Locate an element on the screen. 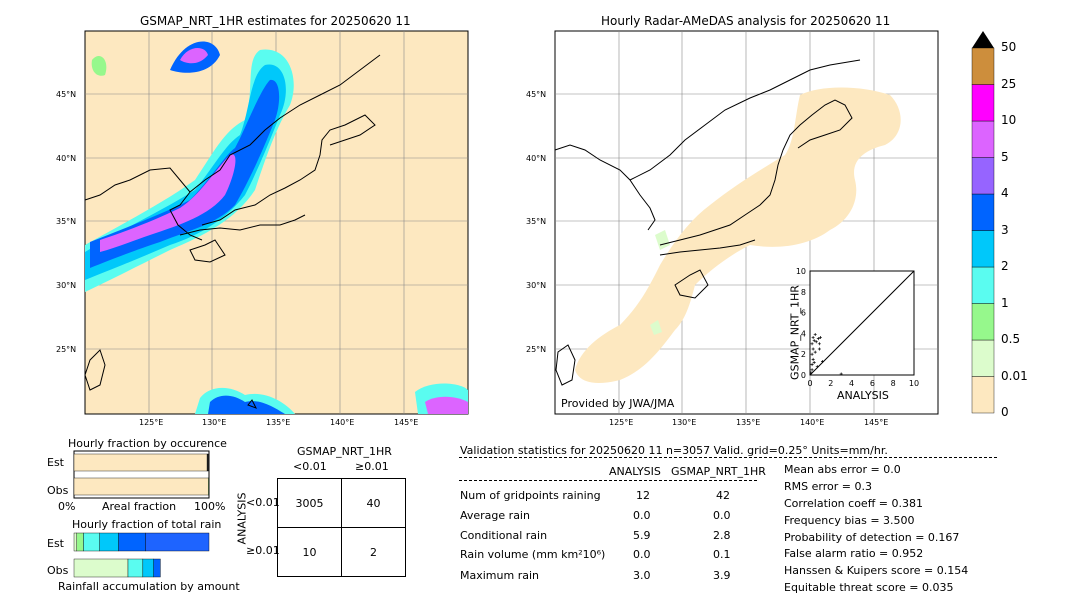  right-lon-label-125: 125°E is located at coordinates (621, 422).